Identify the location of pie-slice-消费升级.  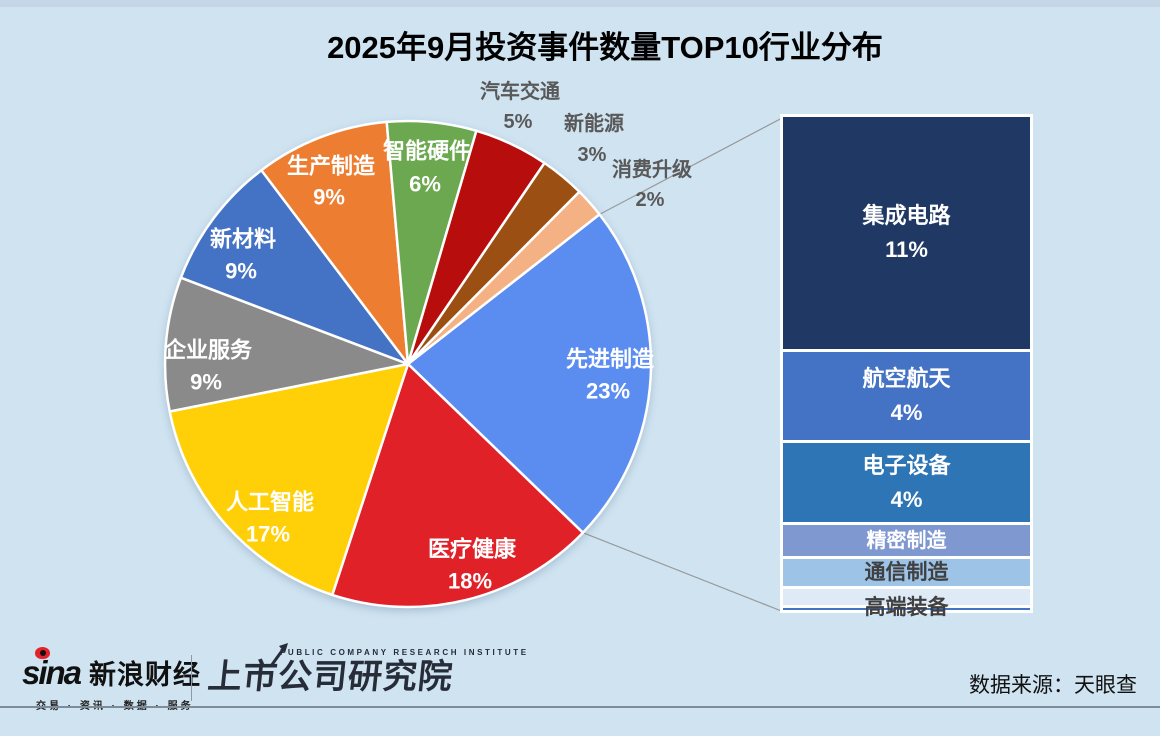
(503, 278).